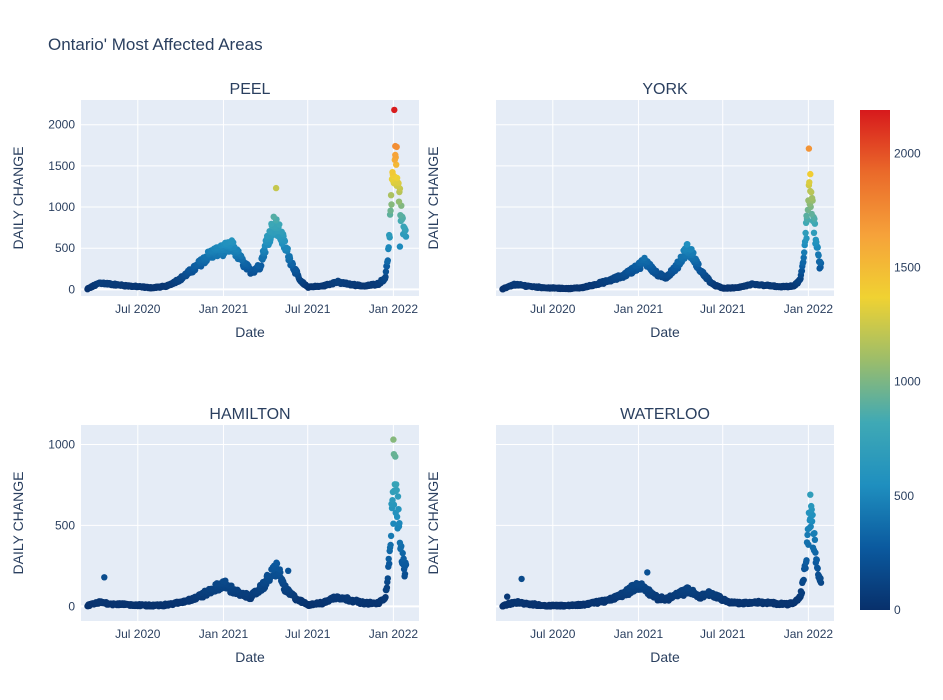  What do you see at coordinates (907, 382) in the screenshot?
I see `colorbar-tick-label: 1000` at bounding box center [907, 382].